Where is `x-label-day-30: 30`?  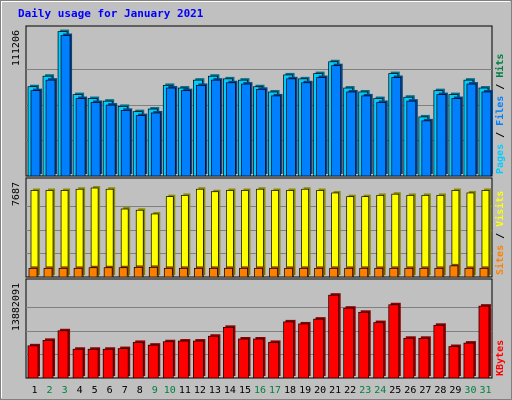 x-label-day-30: 30 is located at coordinates (470, 390).